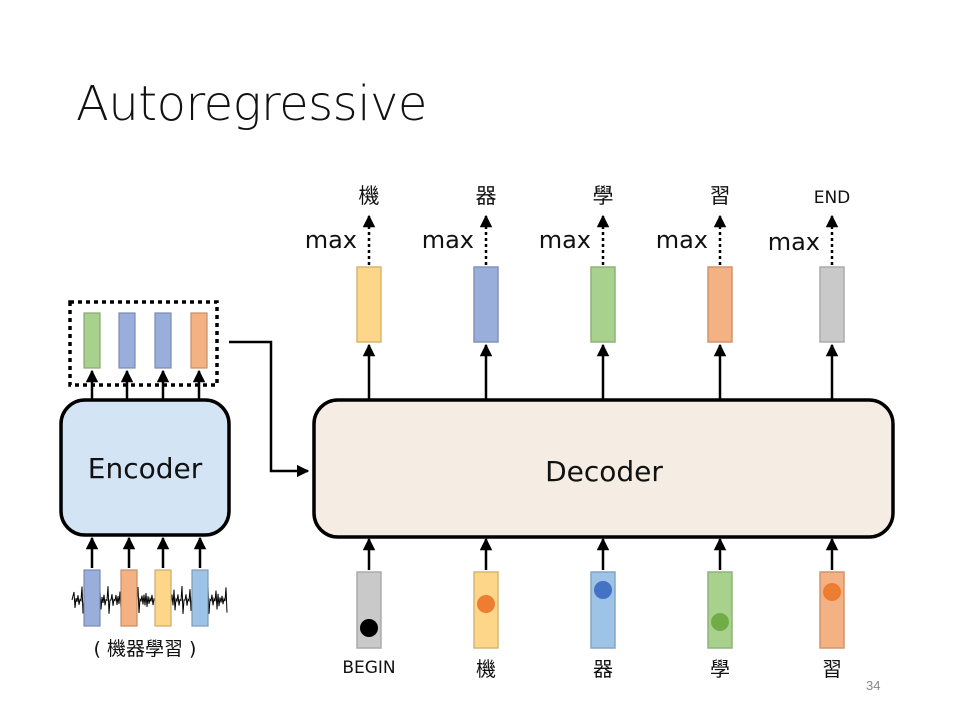  What do you see at coordinates (720, 196) in the screenshot?
I see `output-token: 習` at bounding box center [720, 196].